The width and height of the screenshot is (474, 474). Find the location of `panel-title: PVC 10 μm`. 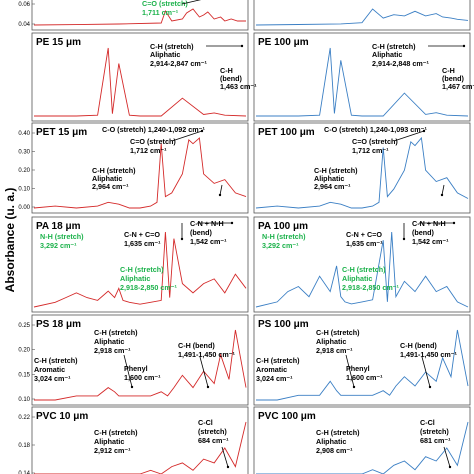

panel-title: PVC 10 μm is located at coordinates (62, 416).